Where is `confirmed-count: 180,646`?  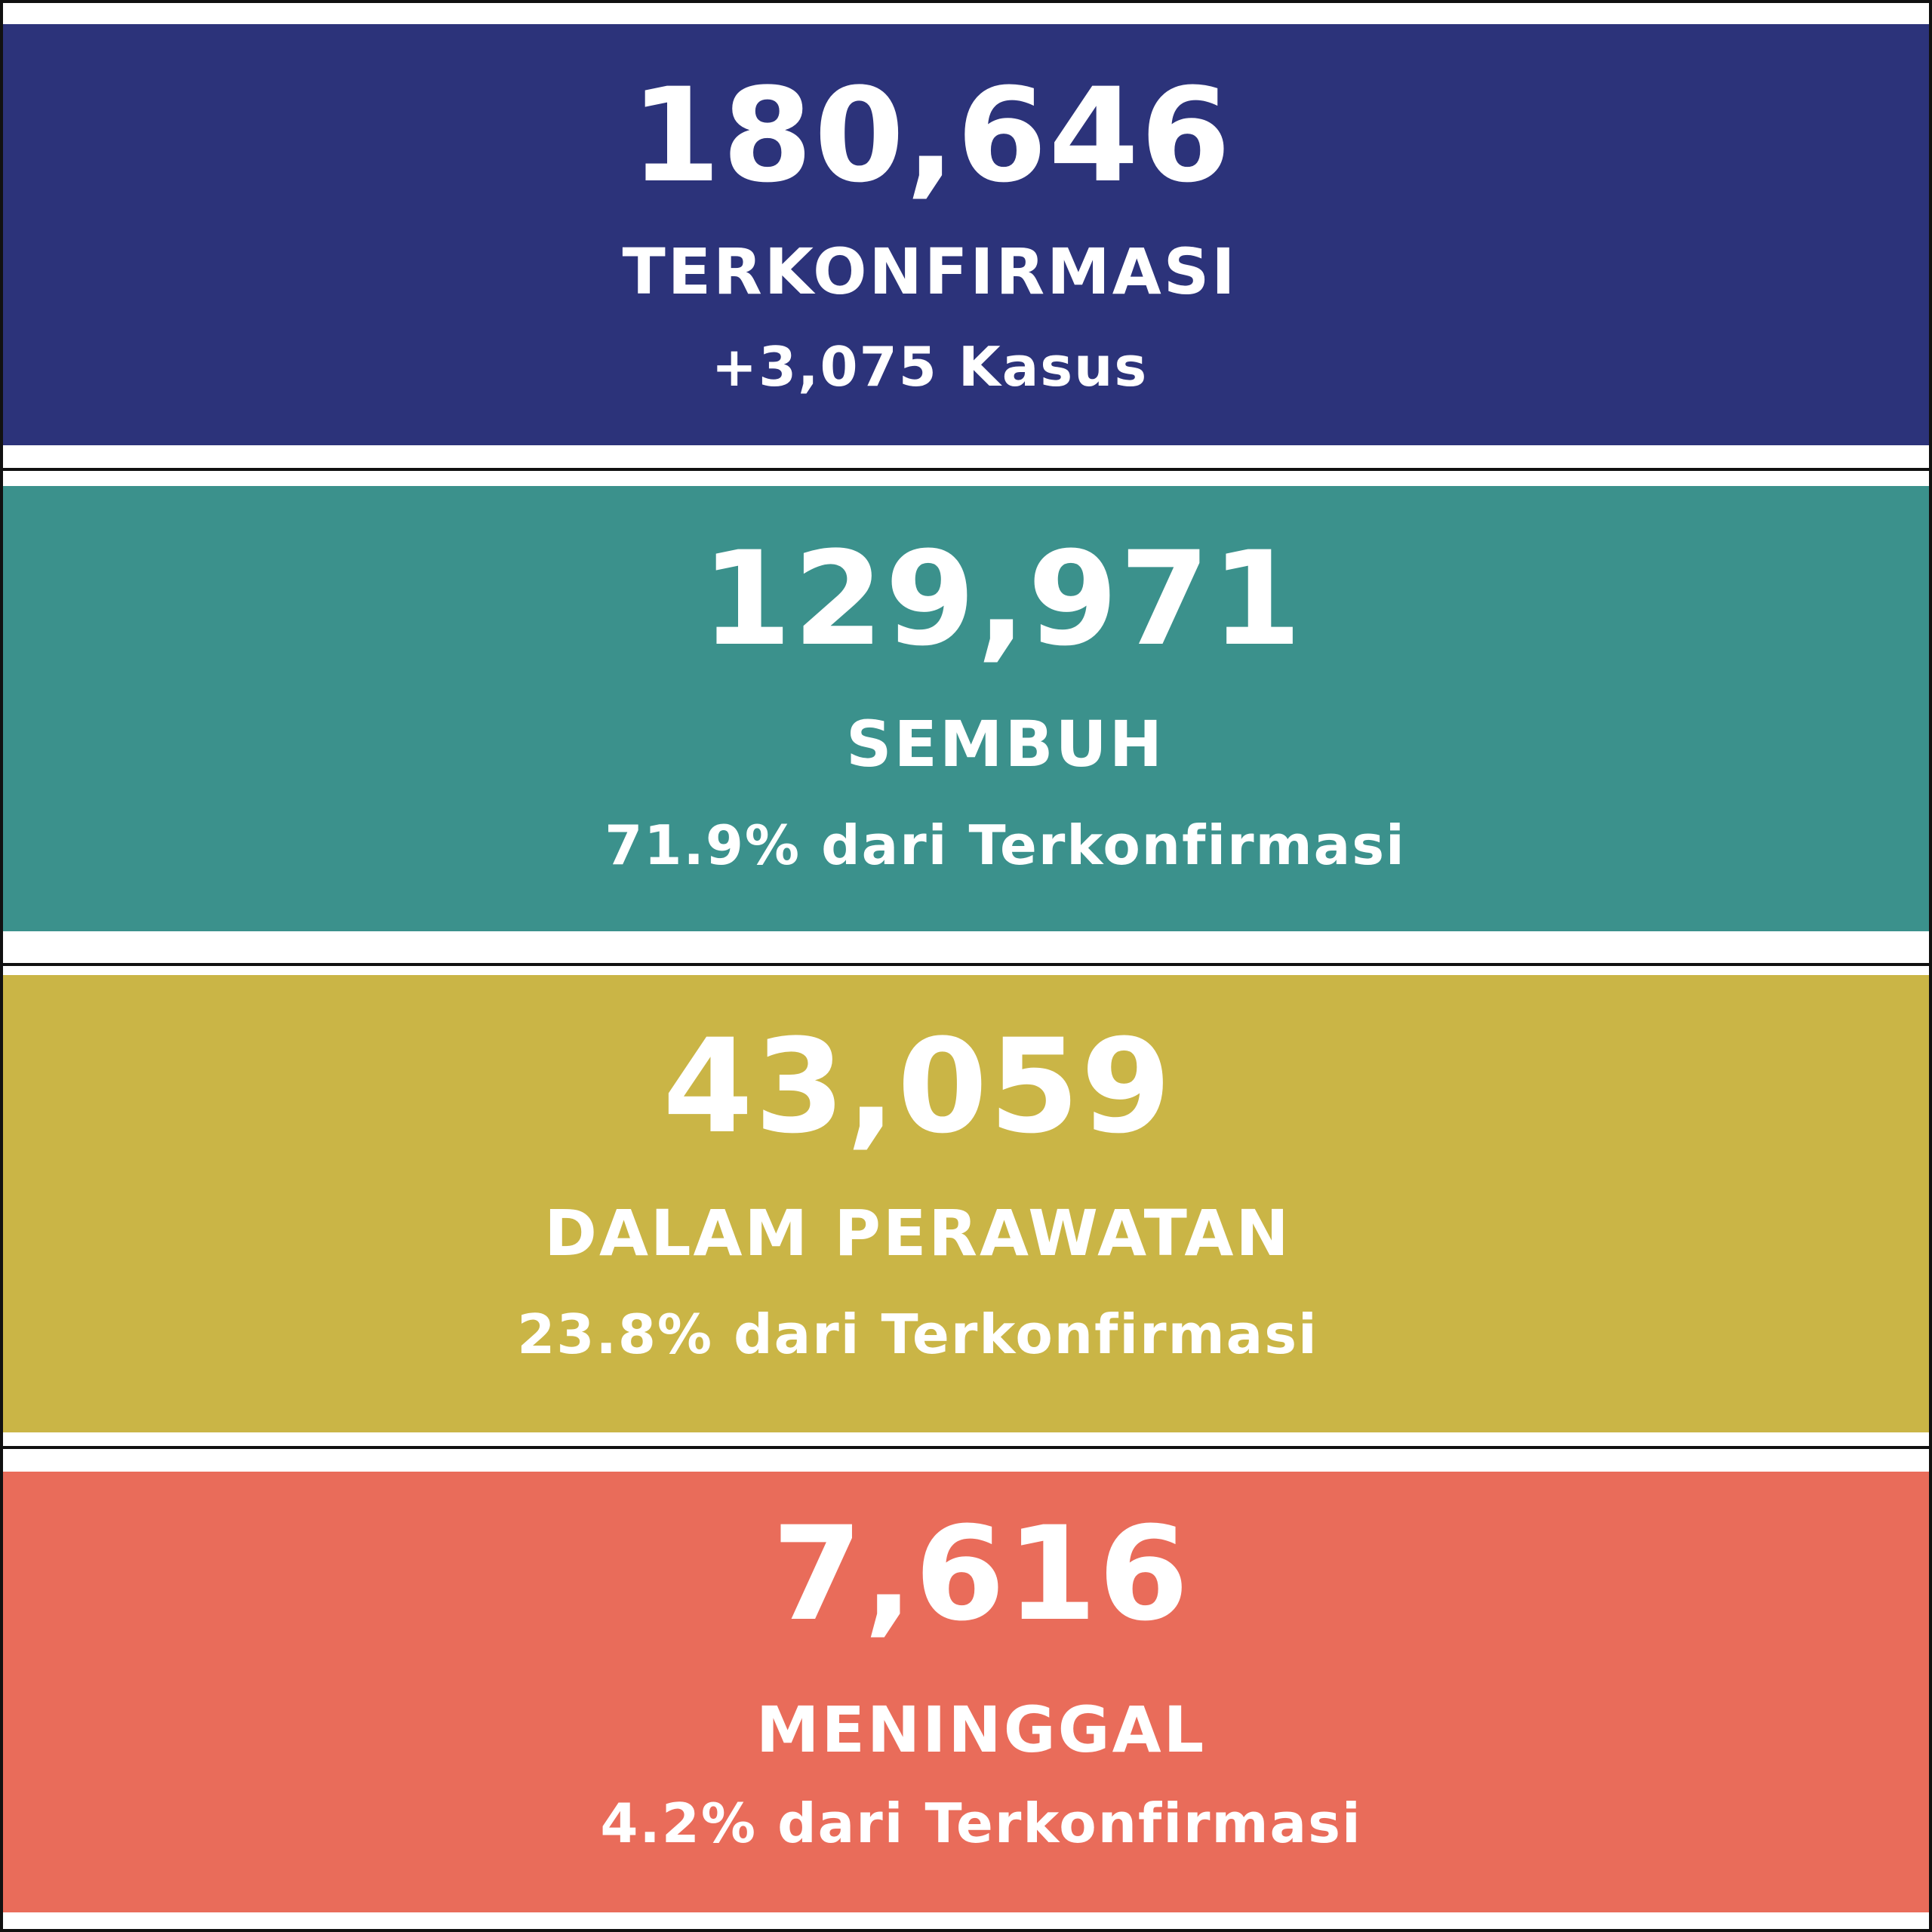 confirmed-count: 180,646 is located at coordinates (931, 135).